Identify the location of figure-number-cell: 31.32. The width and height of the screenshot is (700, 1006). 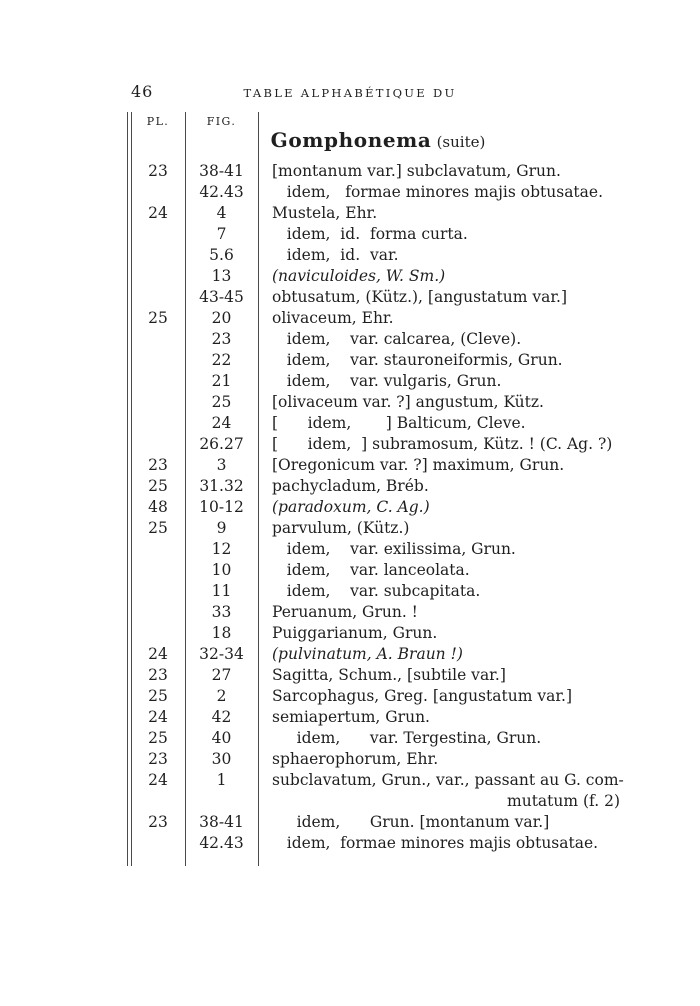
(221, 486).